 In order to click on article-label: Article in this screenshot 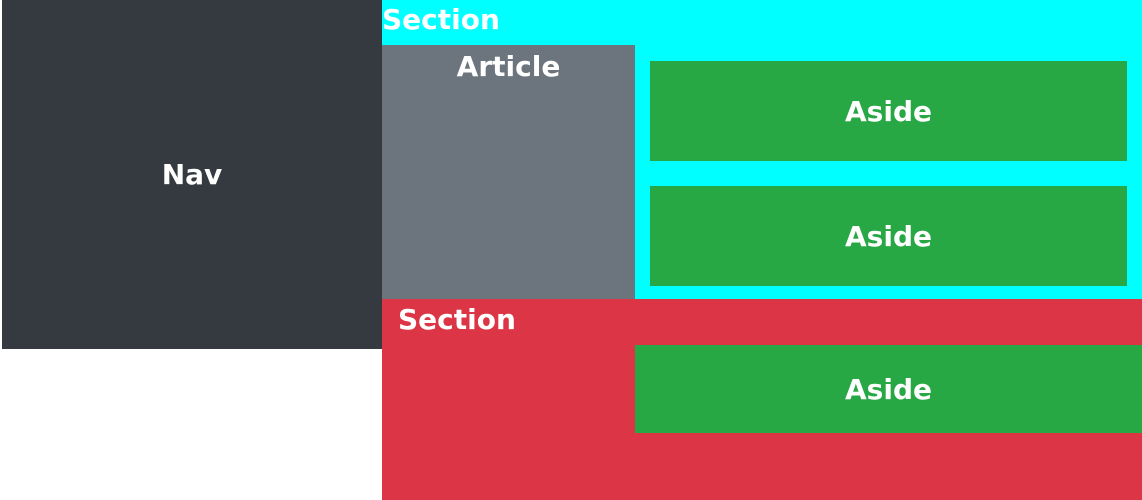, I will do `click(508, 66)`.